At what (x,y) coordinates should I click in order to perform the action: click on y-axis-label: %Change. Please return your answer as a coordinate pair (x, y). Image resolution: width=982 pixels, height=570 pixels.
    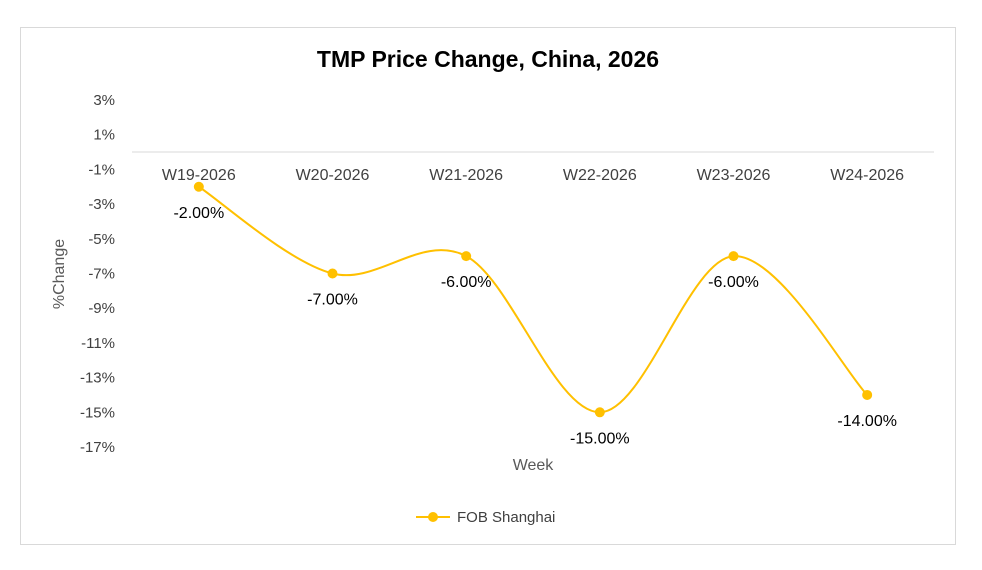
    Looking at the image, I should click on (59, 274).